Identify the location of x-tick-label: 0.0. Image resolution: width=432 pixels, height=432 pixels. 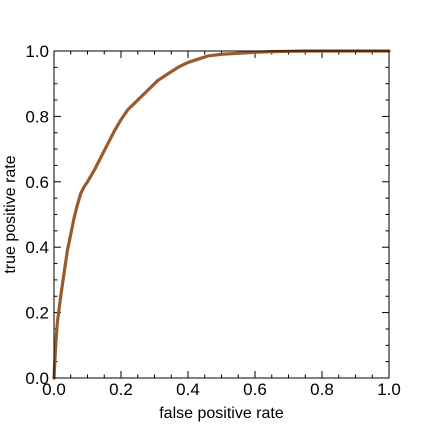
(54, 389).